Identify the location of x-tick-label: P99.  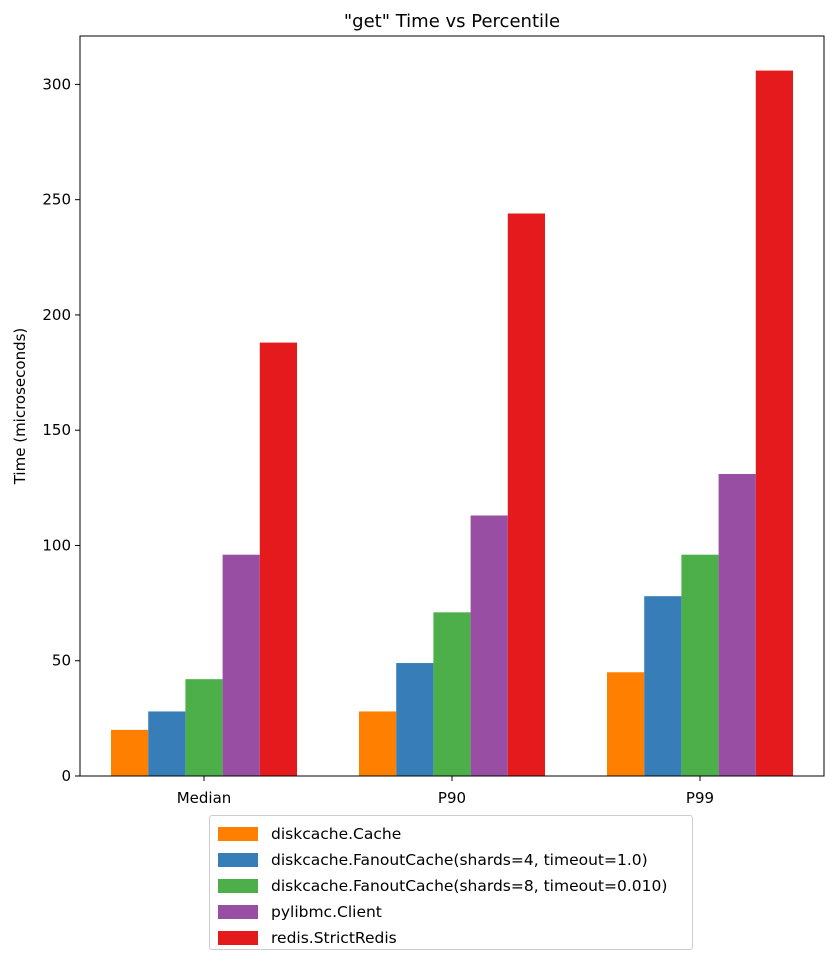
(700, 798).